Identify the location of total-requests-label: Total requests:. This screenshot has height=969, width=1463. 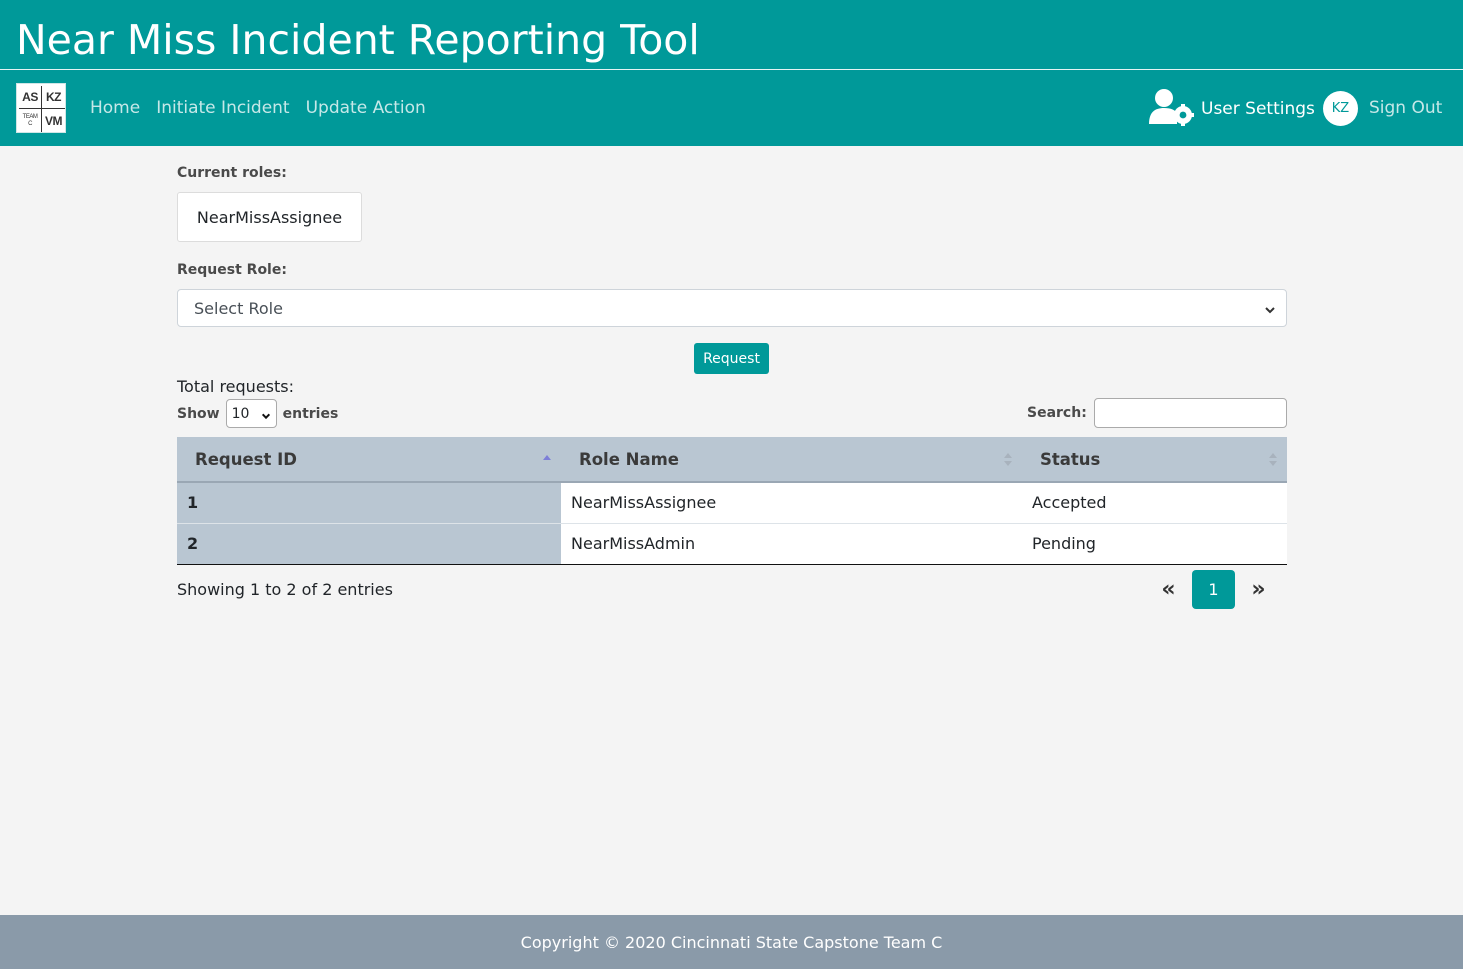
(235, 386).